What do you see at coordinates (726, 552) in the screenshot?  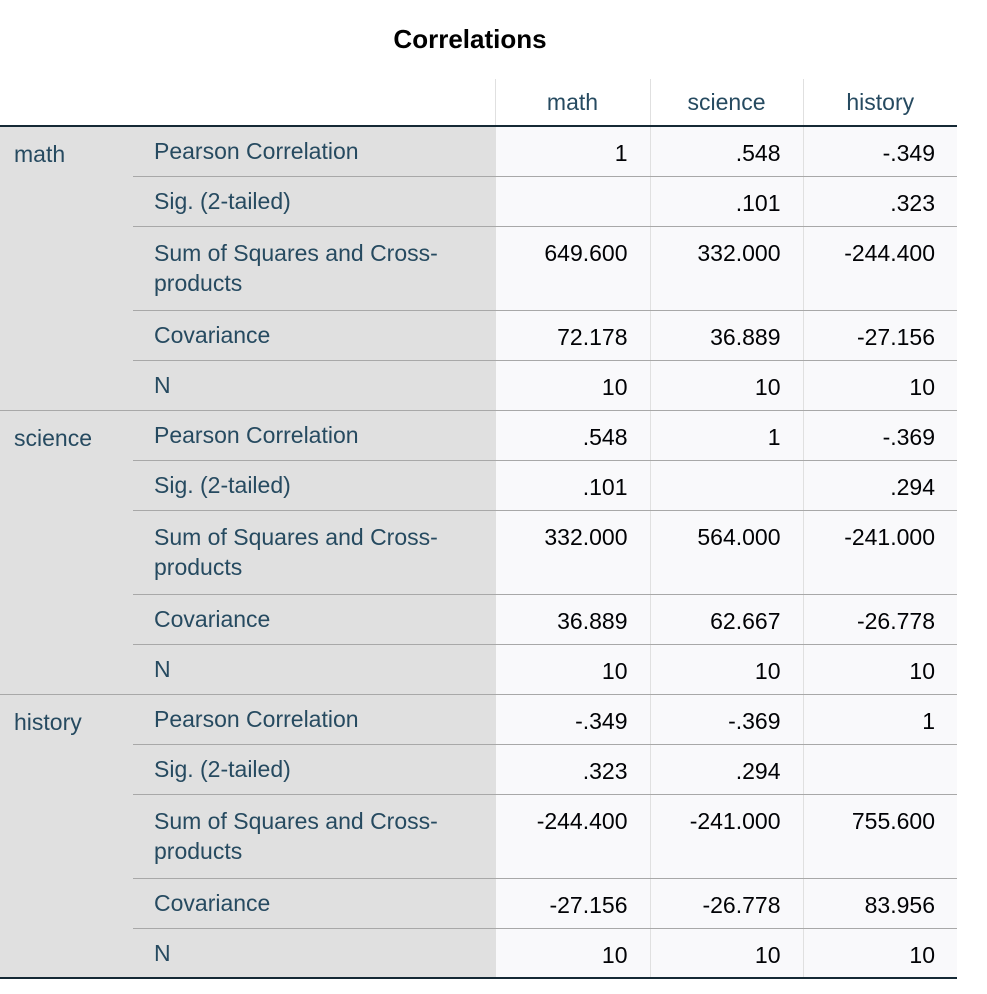 I see `table-cell: 564.000` at bounding box center [726, 552].